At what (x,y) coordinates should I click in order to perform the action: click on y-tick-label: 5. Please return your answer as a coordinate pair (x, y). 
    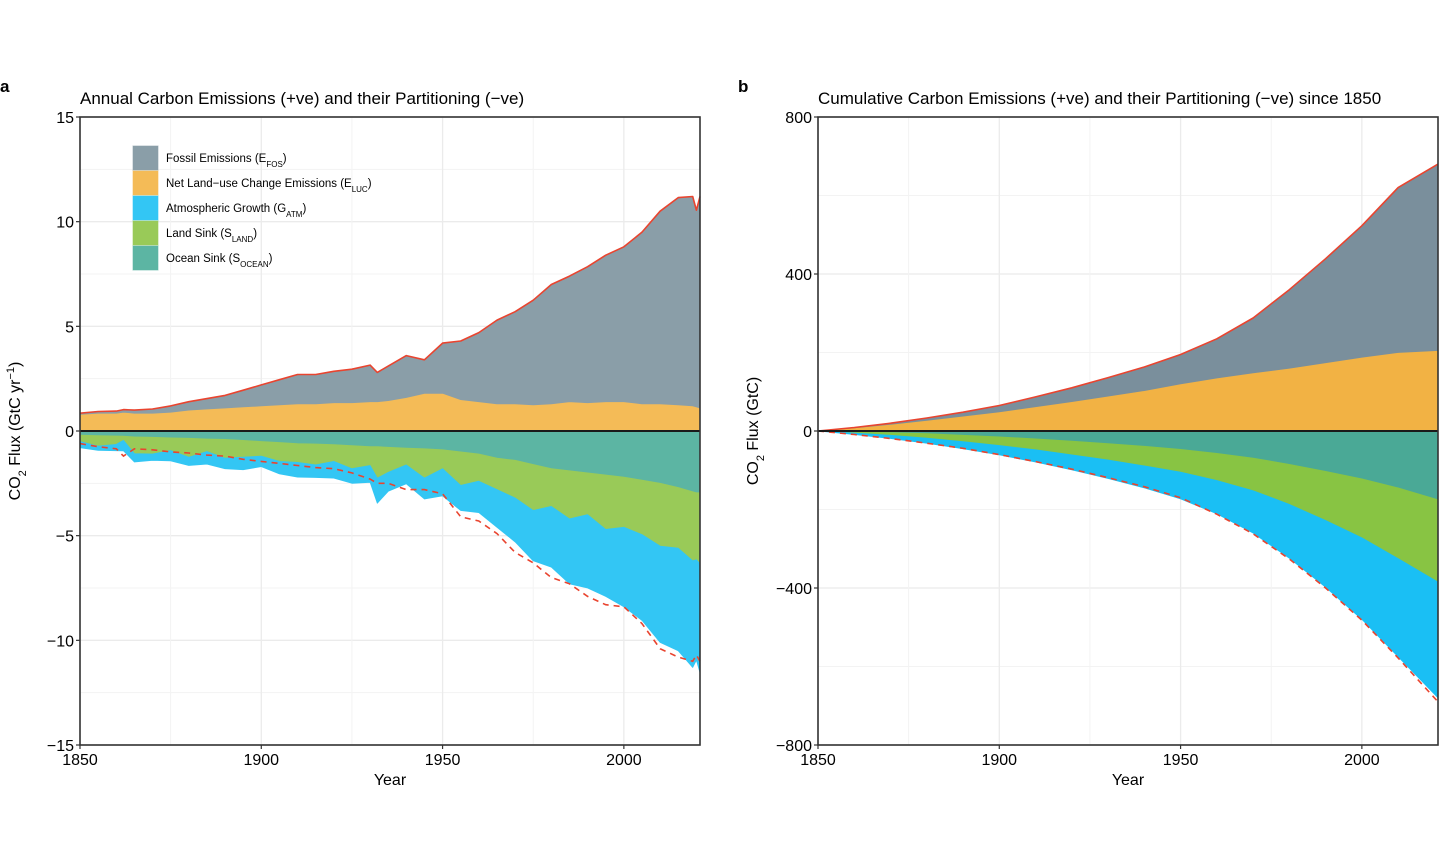
    Looking at the image, I should click on (69, 327).